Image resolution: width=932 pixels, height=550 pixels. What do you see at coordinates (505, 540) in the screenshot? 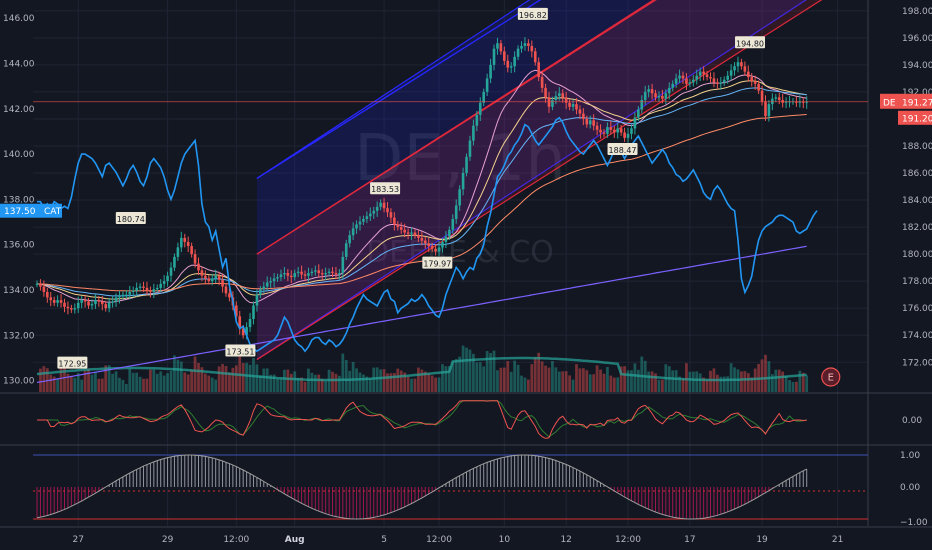
I see `x-axis-tick: 10` at bounding box center [505, 540].